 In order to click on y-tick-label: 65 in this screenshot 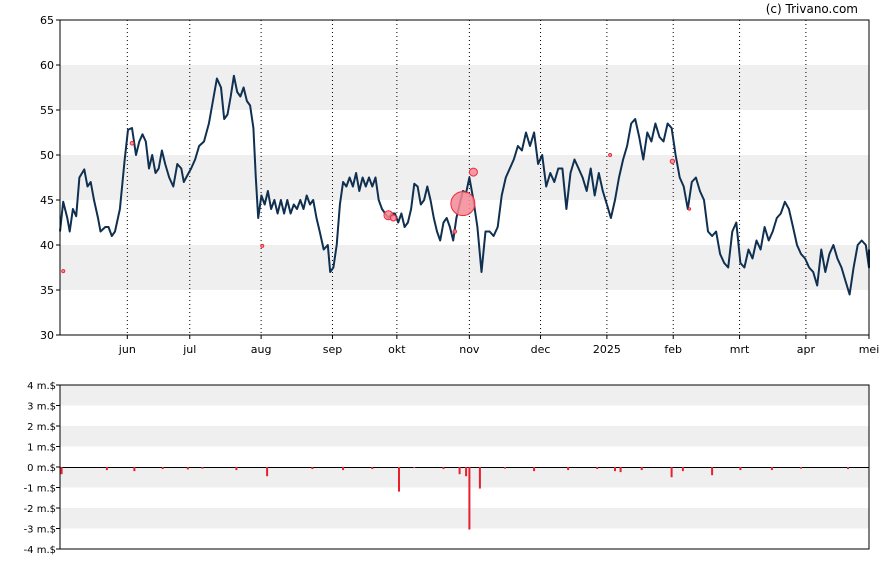, I will do `click(47, 20)`.